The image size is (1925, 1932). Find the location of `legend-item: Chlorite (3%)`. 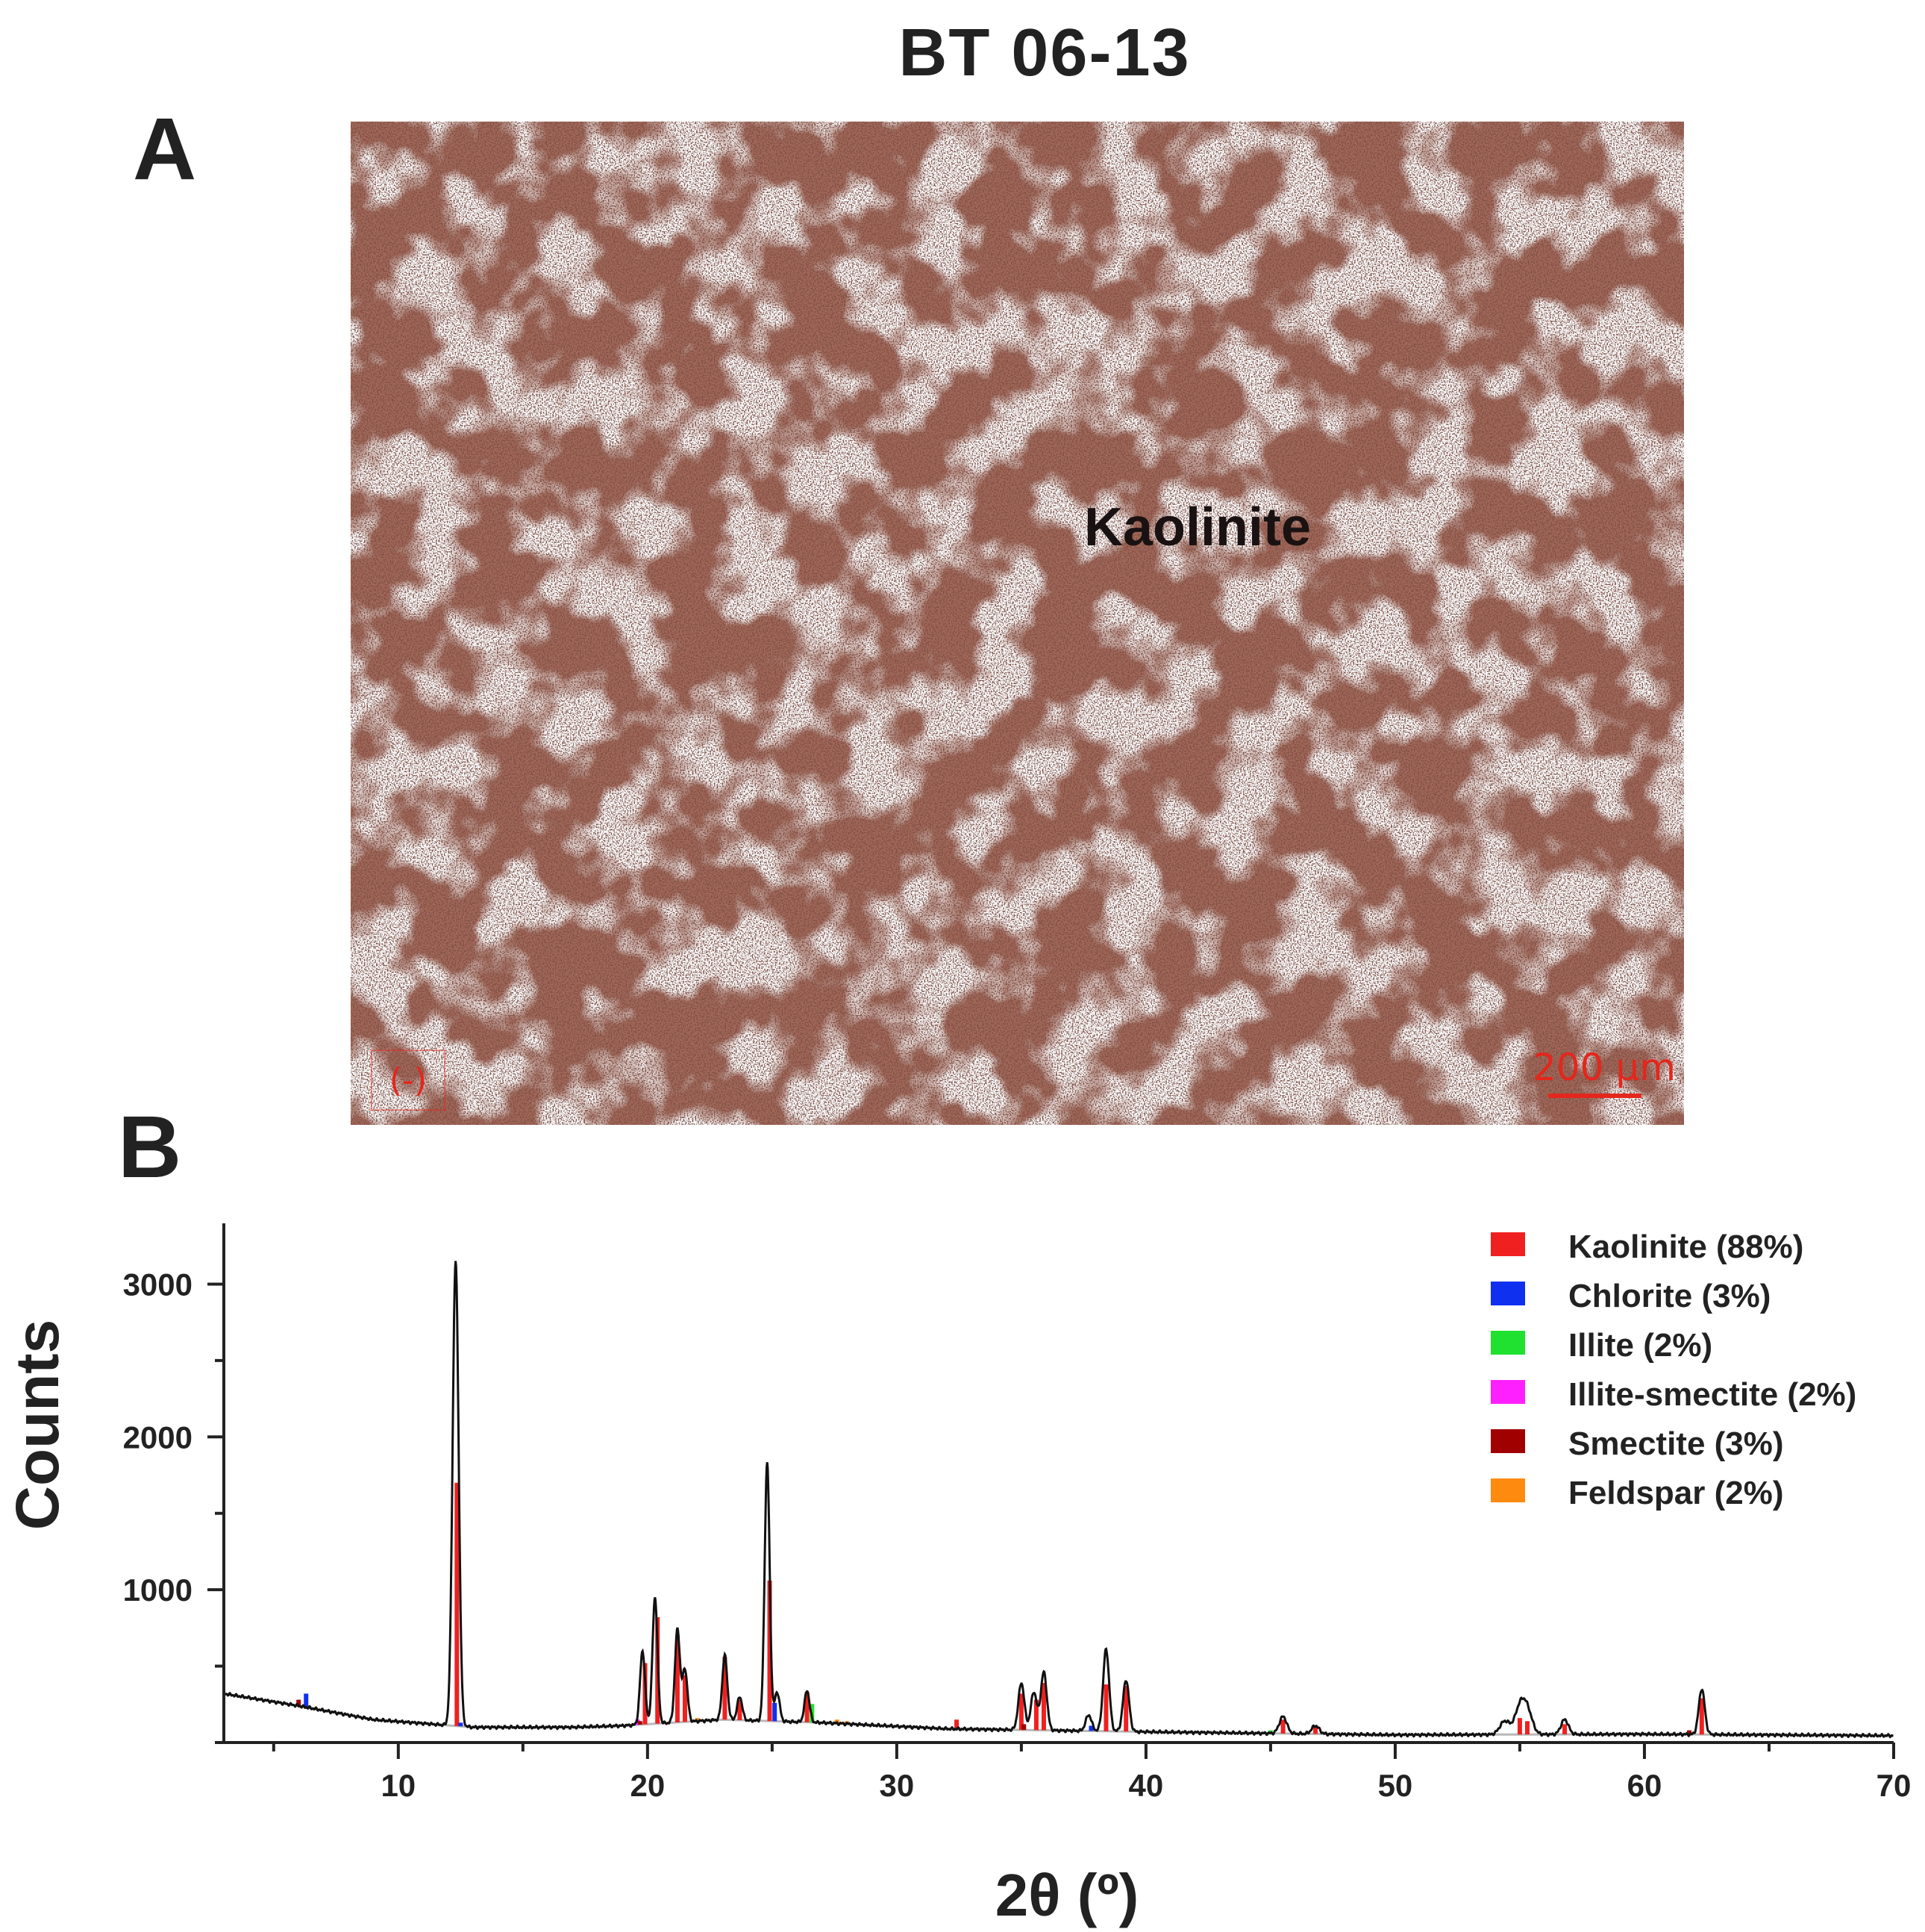

legend-item: Chlorite (3%) is located at coordinates (1631, 1296).